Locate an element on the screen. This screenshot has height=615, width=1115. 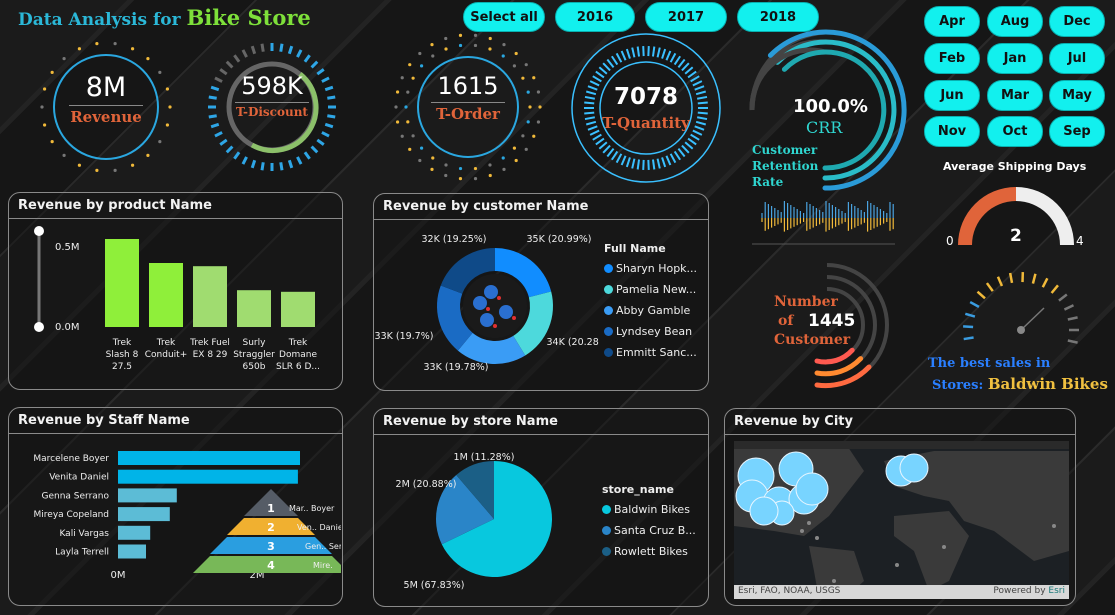
month-filter-aug: Aug is located at coordinates (1015, 21).